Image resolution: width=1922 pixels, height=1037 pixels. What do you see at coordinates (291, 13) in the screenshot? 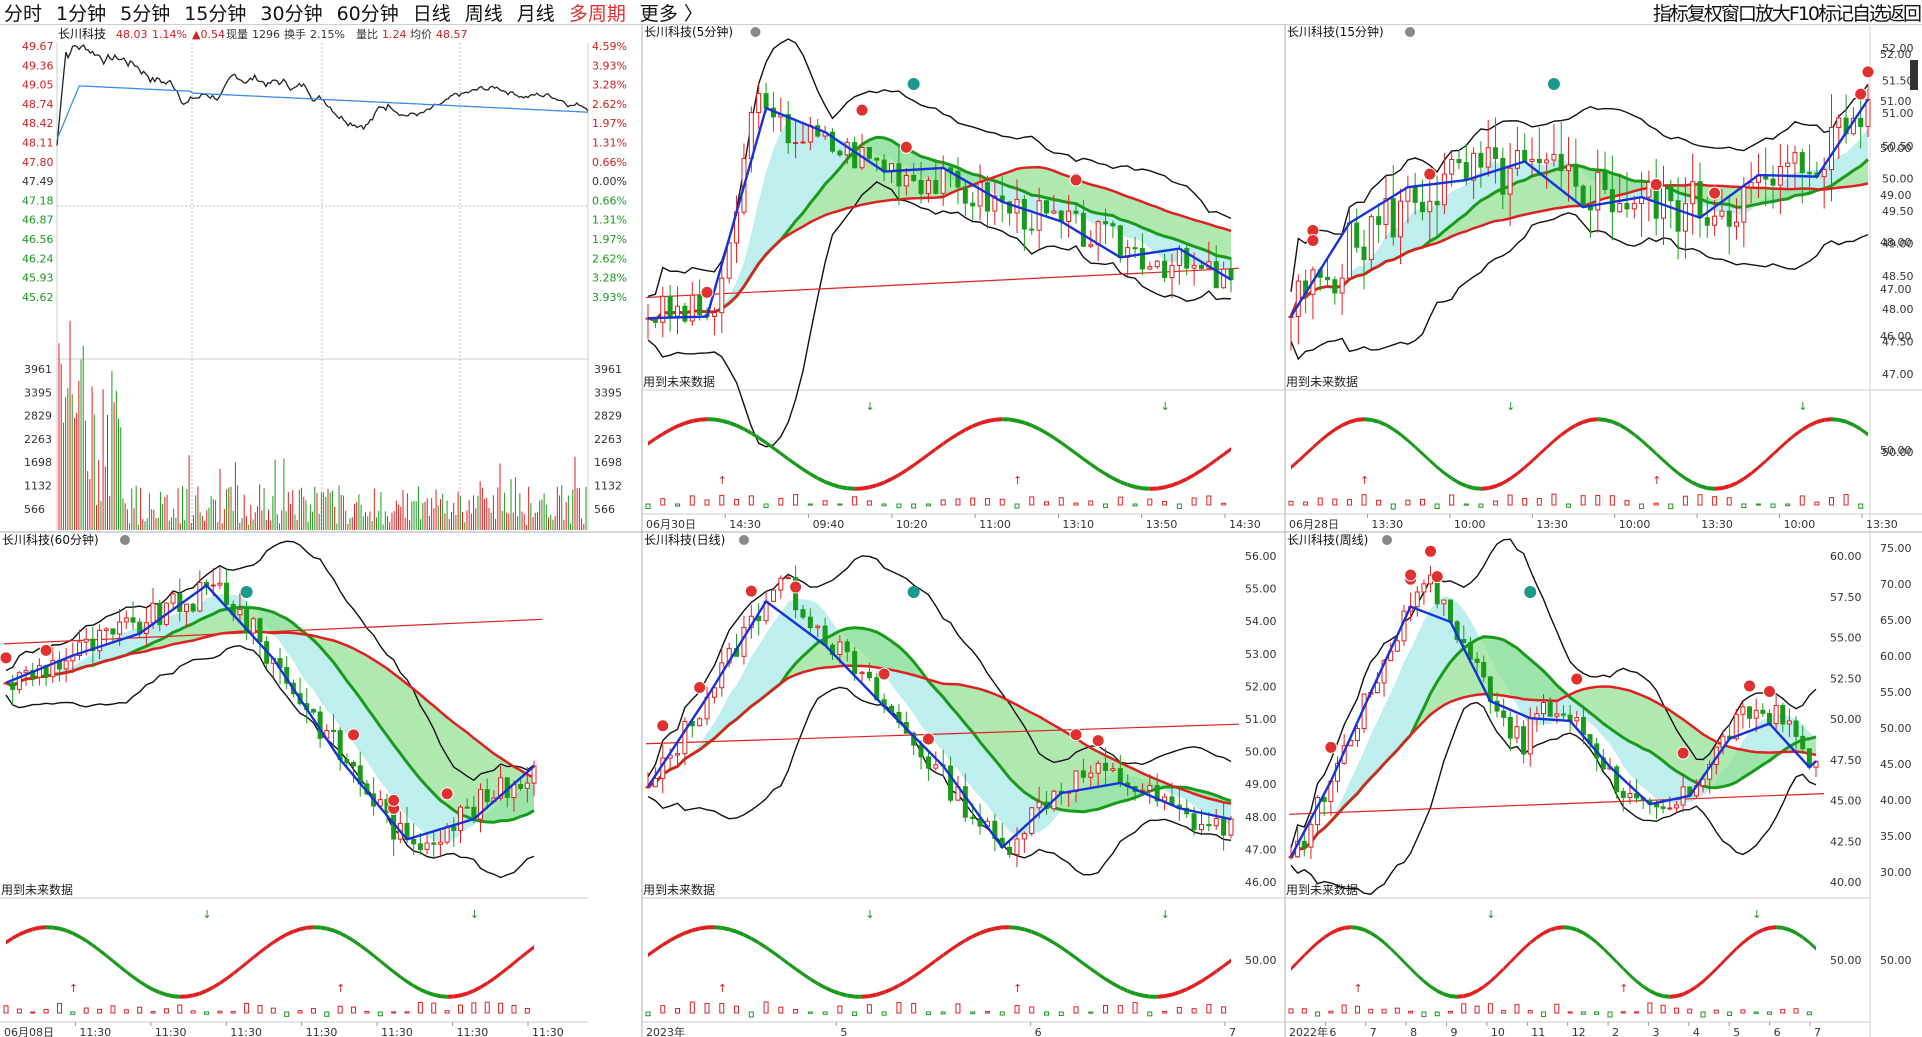
I see `period-tab-4: 30分钟` at bounding box center [291, 13].